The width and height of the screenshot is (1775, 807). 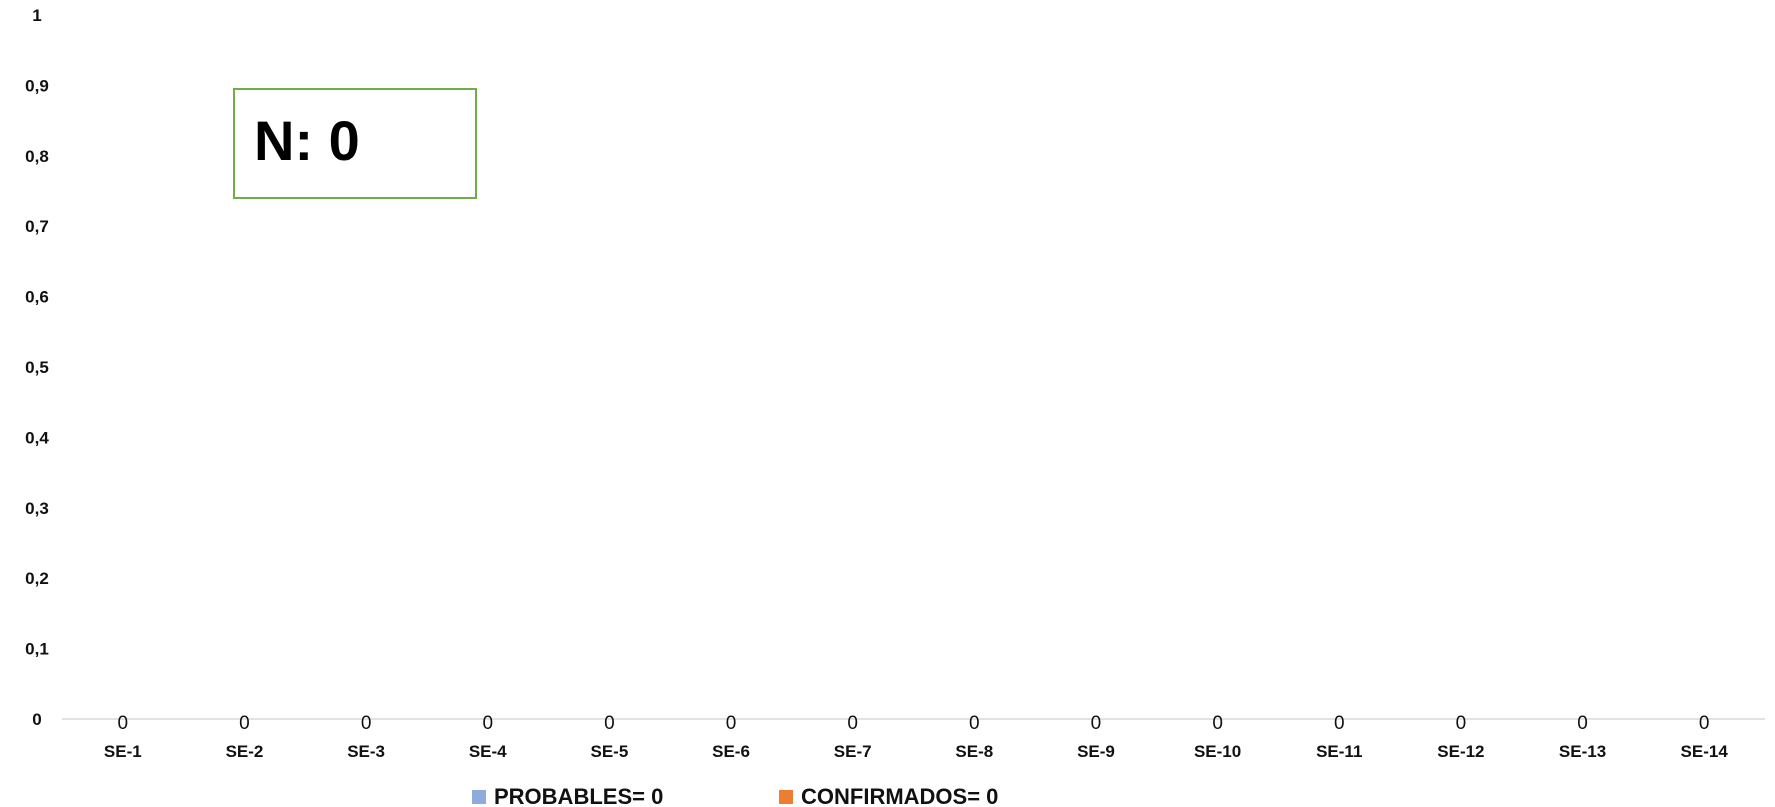 What do you see at coordinates (37, 578) in the screenshot?
I see `y-tick-label: 0,2` at bounding box center [37, 578].